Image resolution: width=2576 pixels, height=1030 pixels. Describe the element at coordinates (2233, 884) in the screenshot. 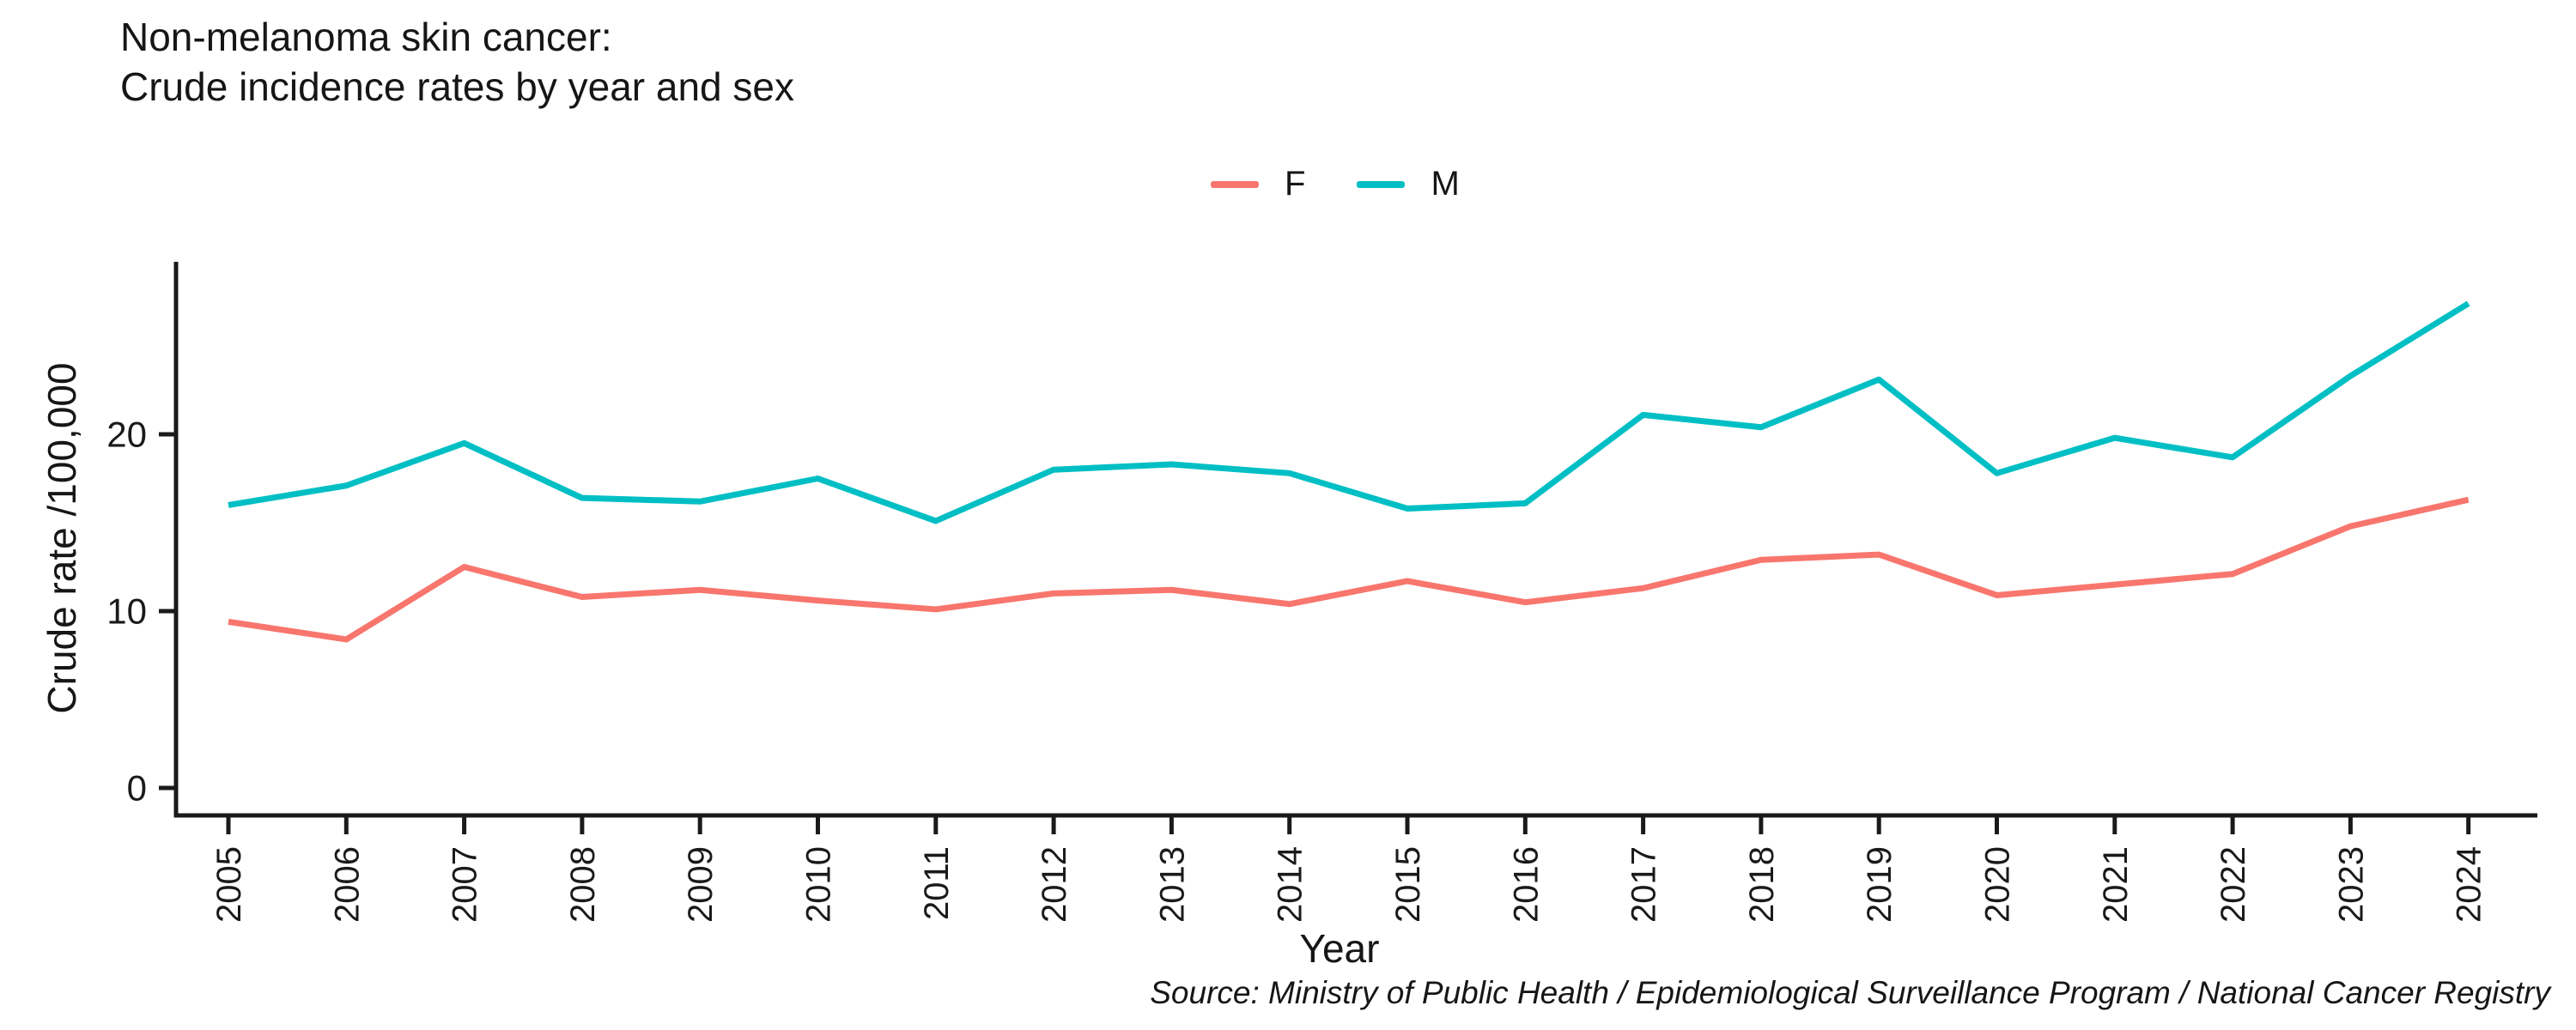

I see `x-tick-label: 2022` at that location.